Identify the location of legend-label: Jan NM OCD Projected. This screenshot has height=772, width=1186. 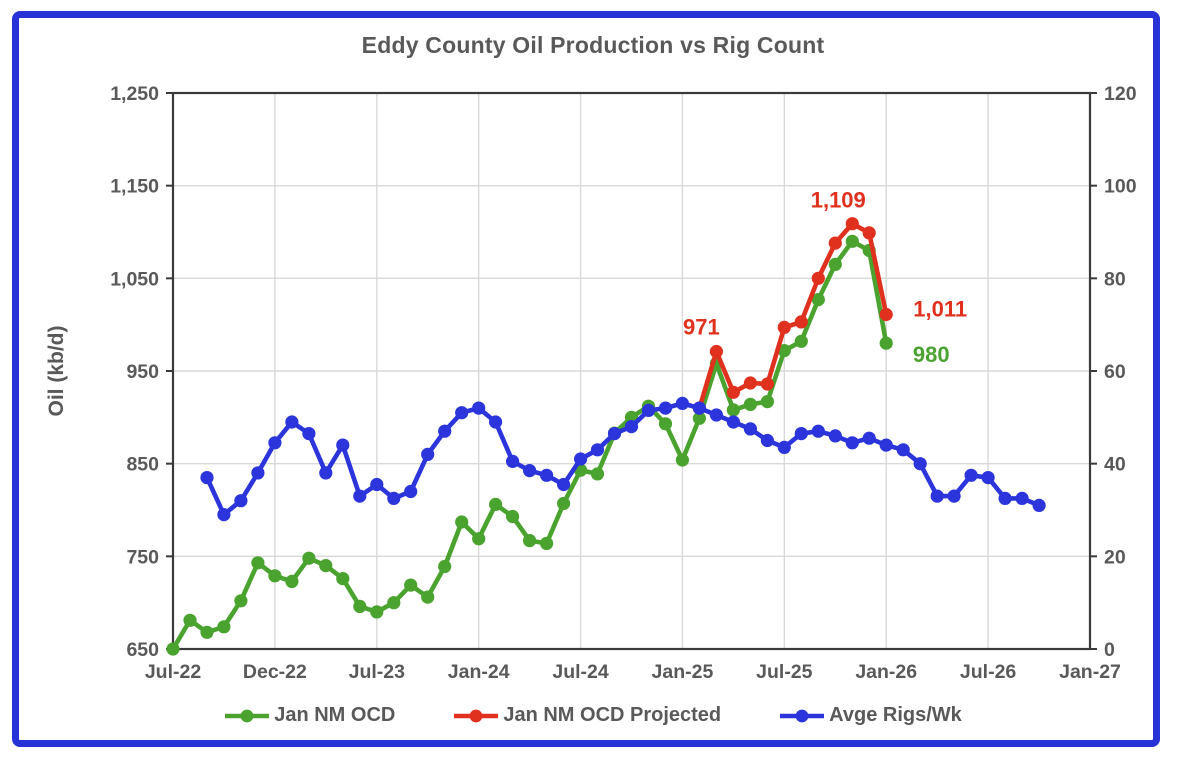
(612, 715).